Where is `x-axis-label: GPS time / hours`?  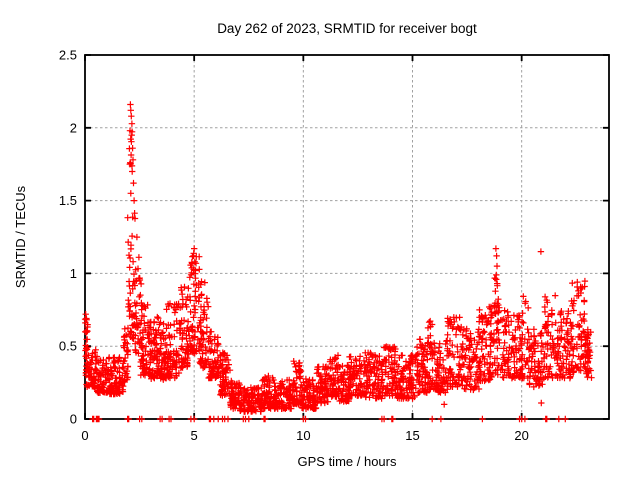 x-axis-label: GPS time / hours is located at coordinates (347, 461).